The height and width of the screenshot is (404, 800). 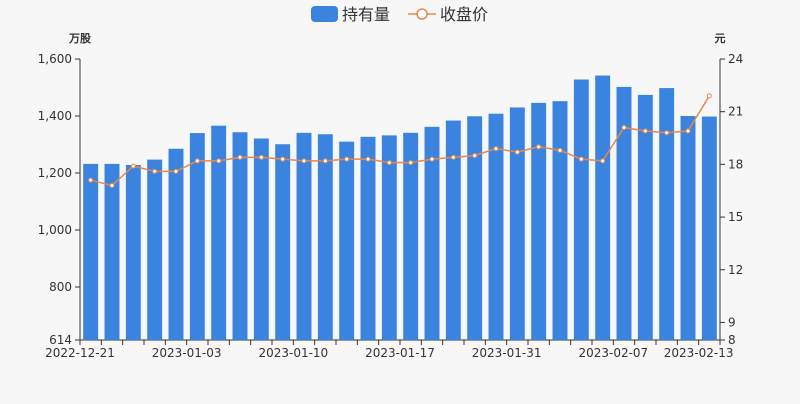 What do you see at coordinates (293, 353) in the screenshot?
I see `x-axis-tick-label: 2023-01-10` at bounding box center [293, 353].